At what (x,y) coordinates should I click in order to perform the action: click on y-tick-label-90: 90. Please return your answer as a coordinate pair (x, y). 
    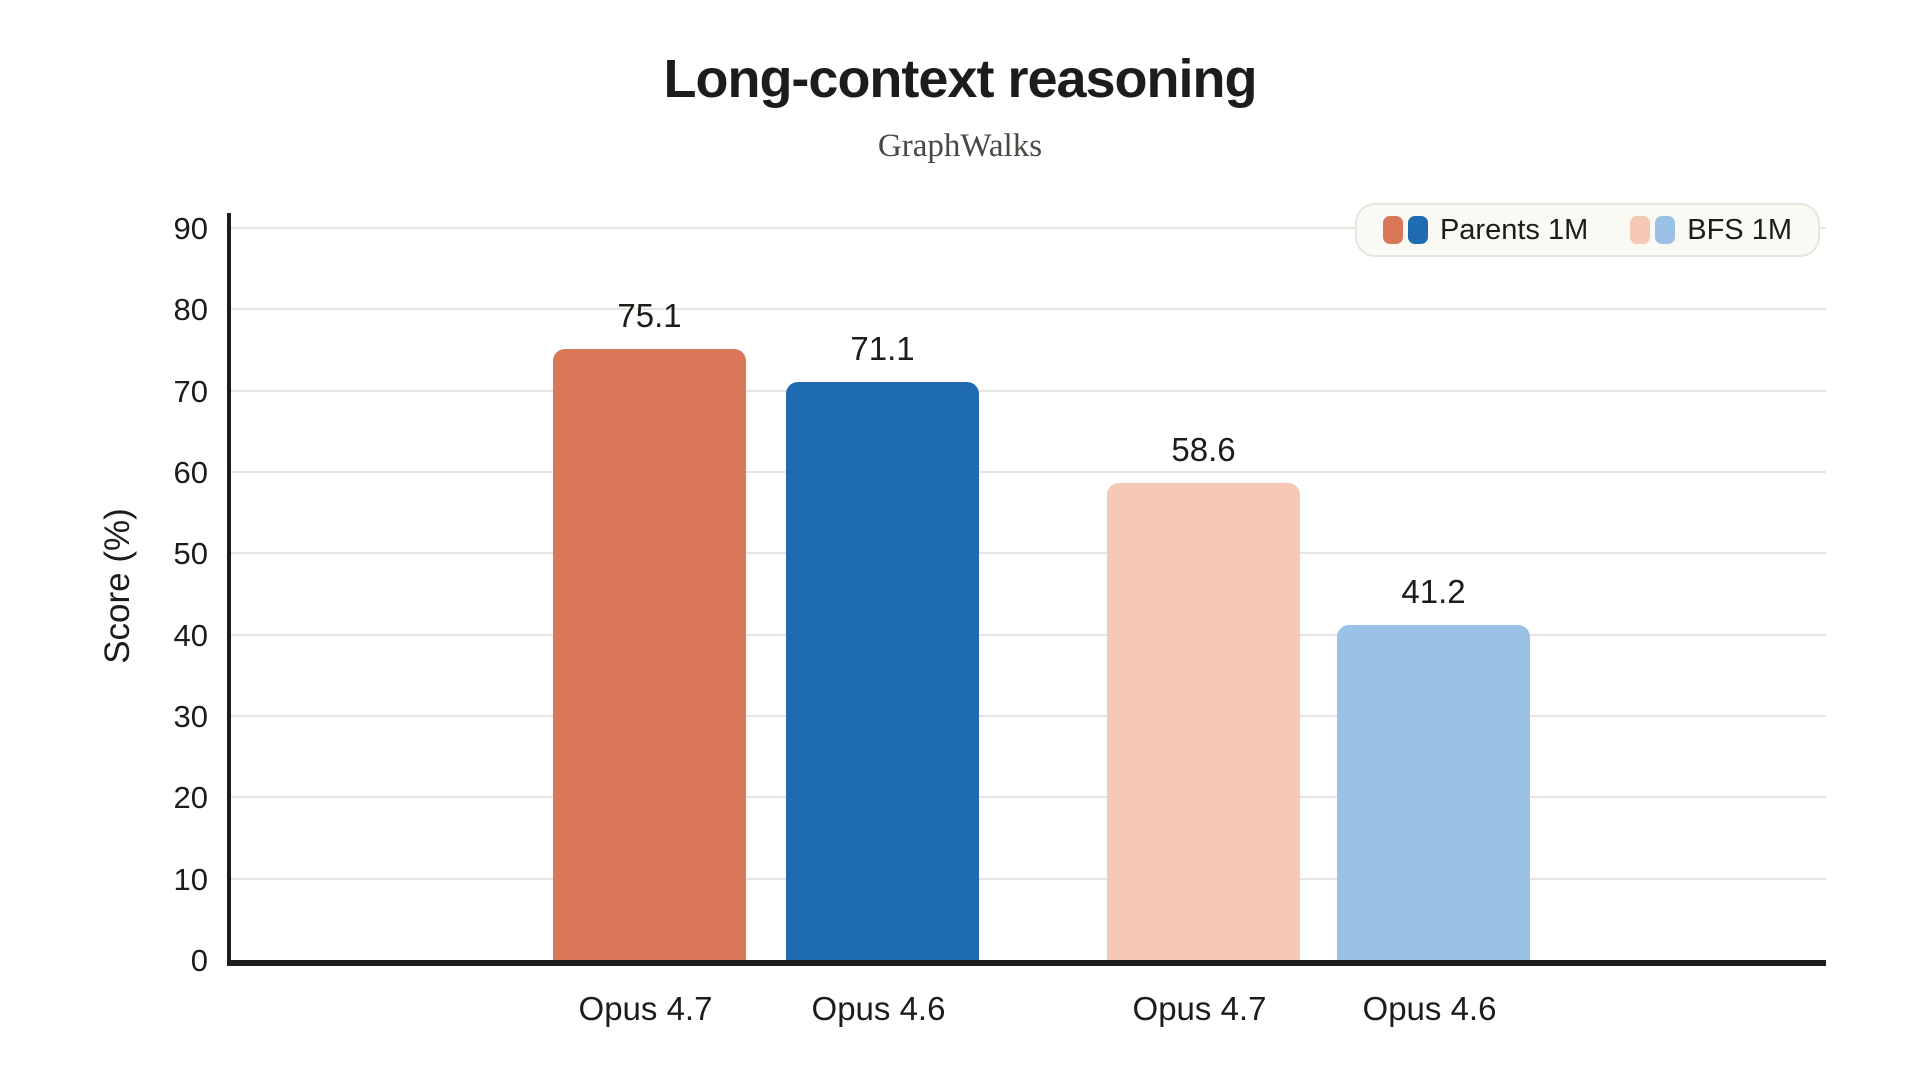
    Looking at the image, I should click on (190, 228).